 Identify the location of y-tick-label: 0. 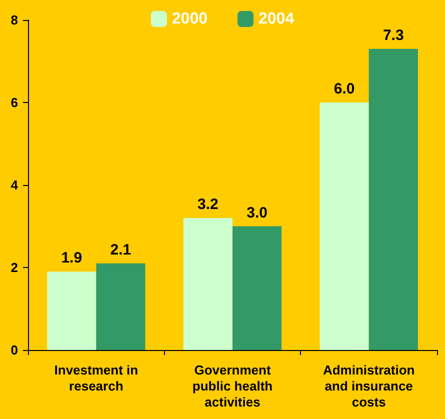
(14, 350).